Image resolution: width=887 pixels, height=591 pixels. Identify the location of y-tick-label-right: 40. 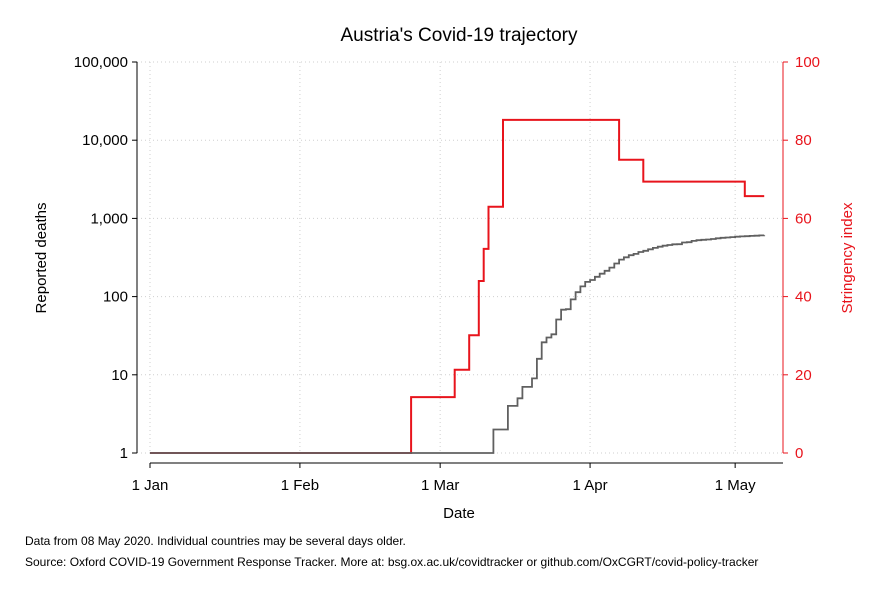
(803, 297).